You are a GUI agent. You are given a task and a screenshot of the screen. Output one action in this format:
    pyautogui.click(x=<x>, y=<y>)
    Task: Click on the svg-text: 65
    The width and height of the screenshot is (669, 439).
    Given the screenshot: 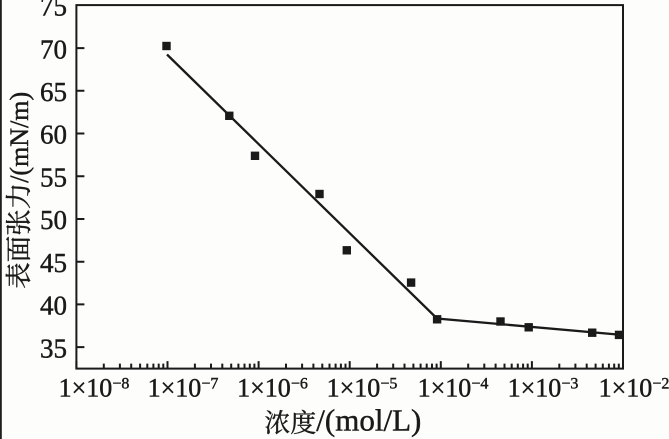 What is the action you would take?
    pyautogui.click(x=53, y=92)
    